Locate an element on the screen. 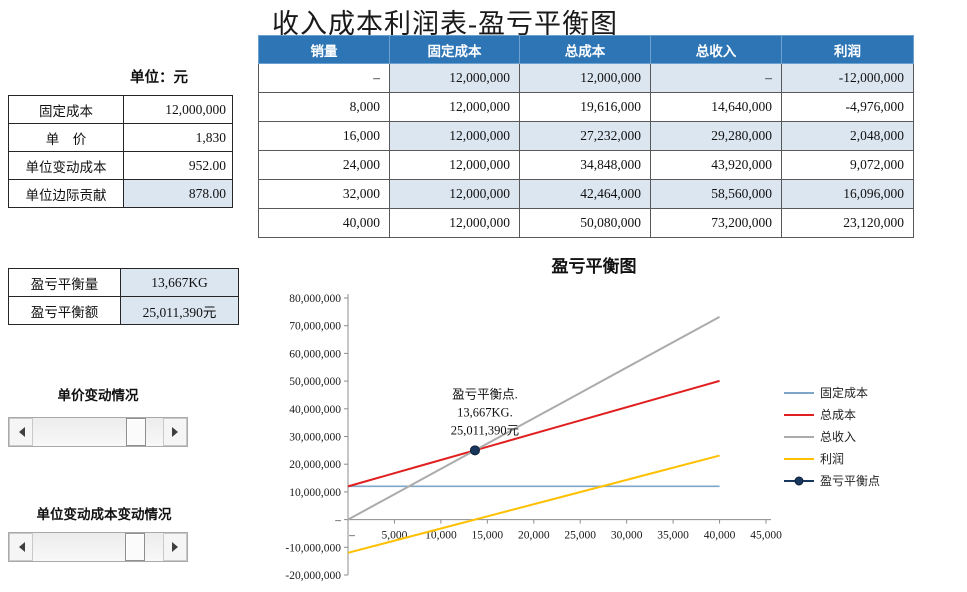 This screenshot has width=967, height=592. table-cell: 34,848,000 is located at coordinates (585, 165).